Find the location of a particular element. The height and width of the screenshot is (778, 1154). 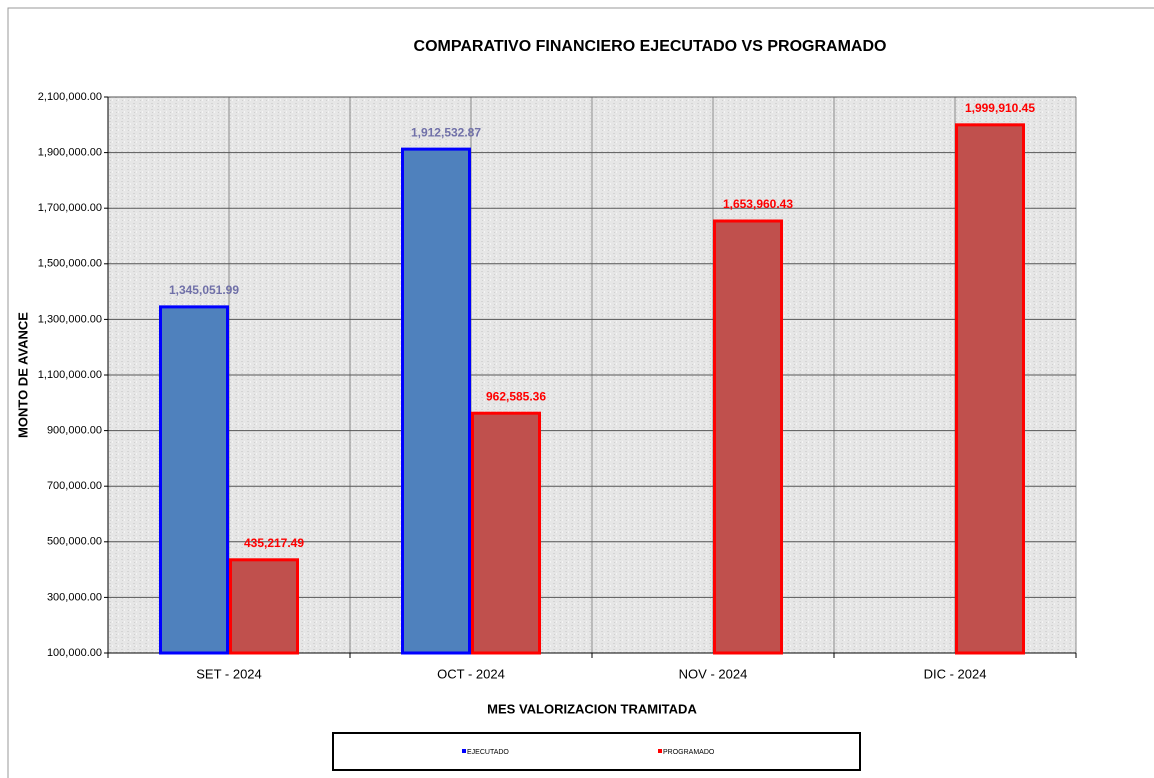

y-tick-label: 300,000.00 is located at coordinates (74, 597).